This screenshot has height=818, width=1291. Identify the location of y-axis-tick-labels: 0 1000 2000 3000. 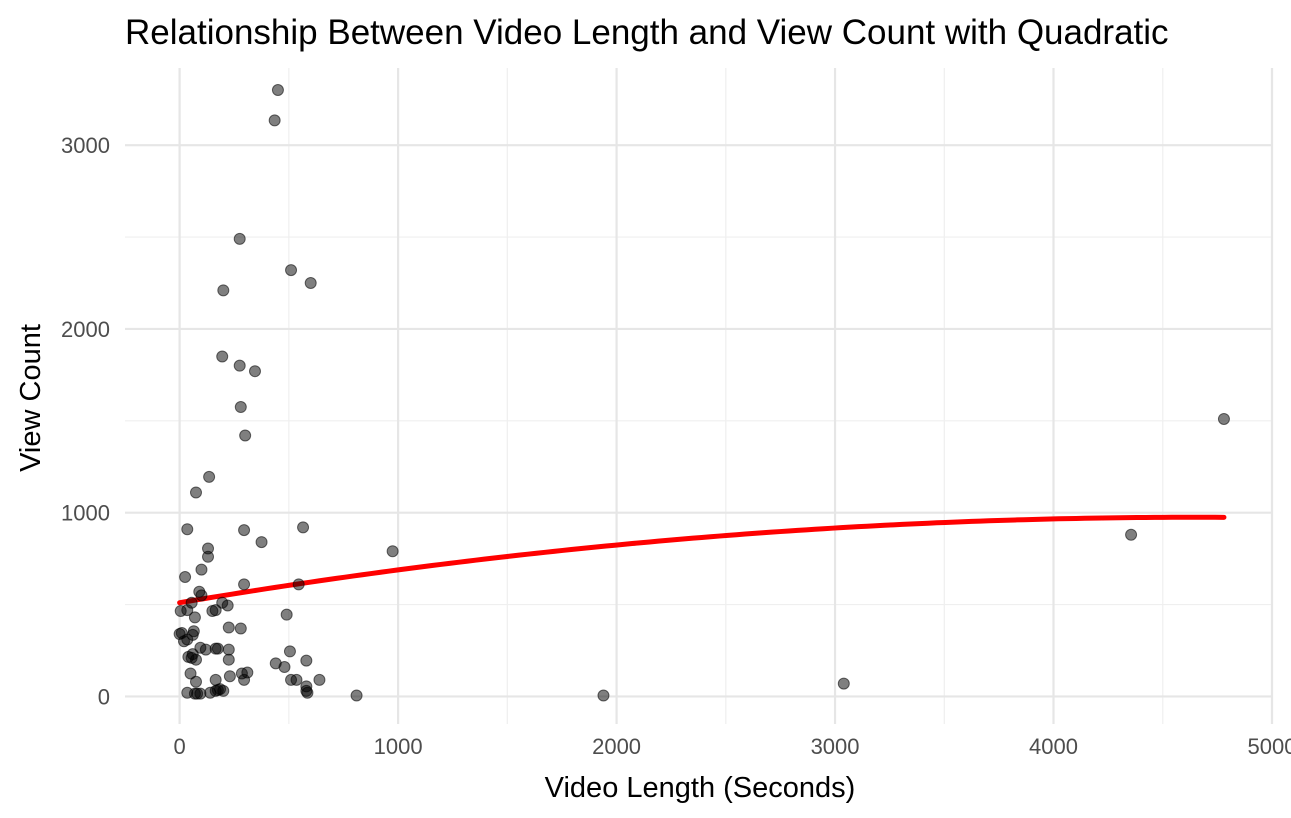
(85, 421).